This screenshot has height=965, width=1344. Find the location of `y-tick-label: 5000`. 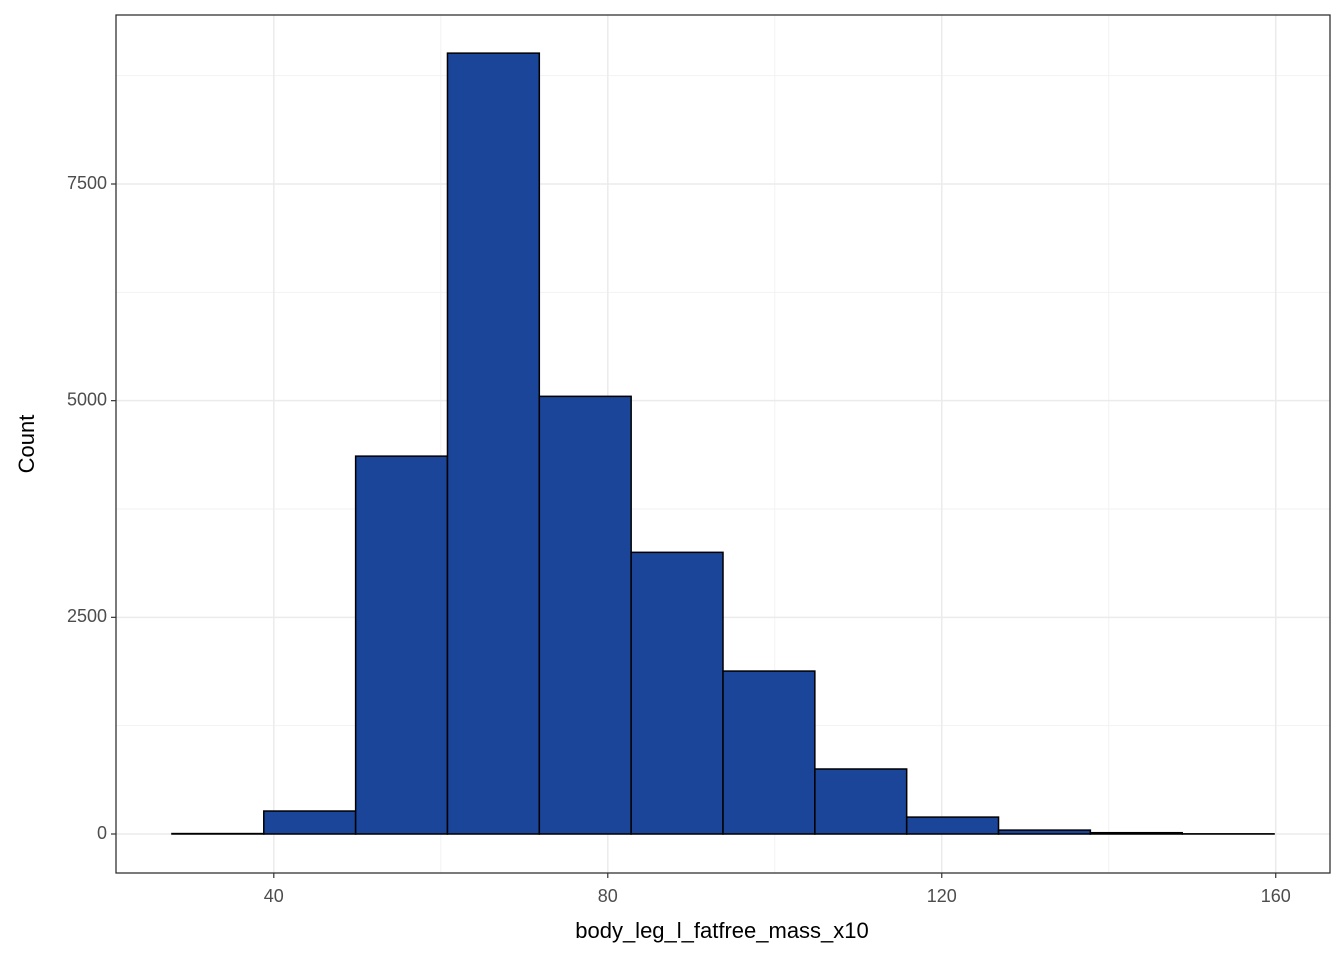

y-tick-label: 5000 is located at coordinates (87, 399).